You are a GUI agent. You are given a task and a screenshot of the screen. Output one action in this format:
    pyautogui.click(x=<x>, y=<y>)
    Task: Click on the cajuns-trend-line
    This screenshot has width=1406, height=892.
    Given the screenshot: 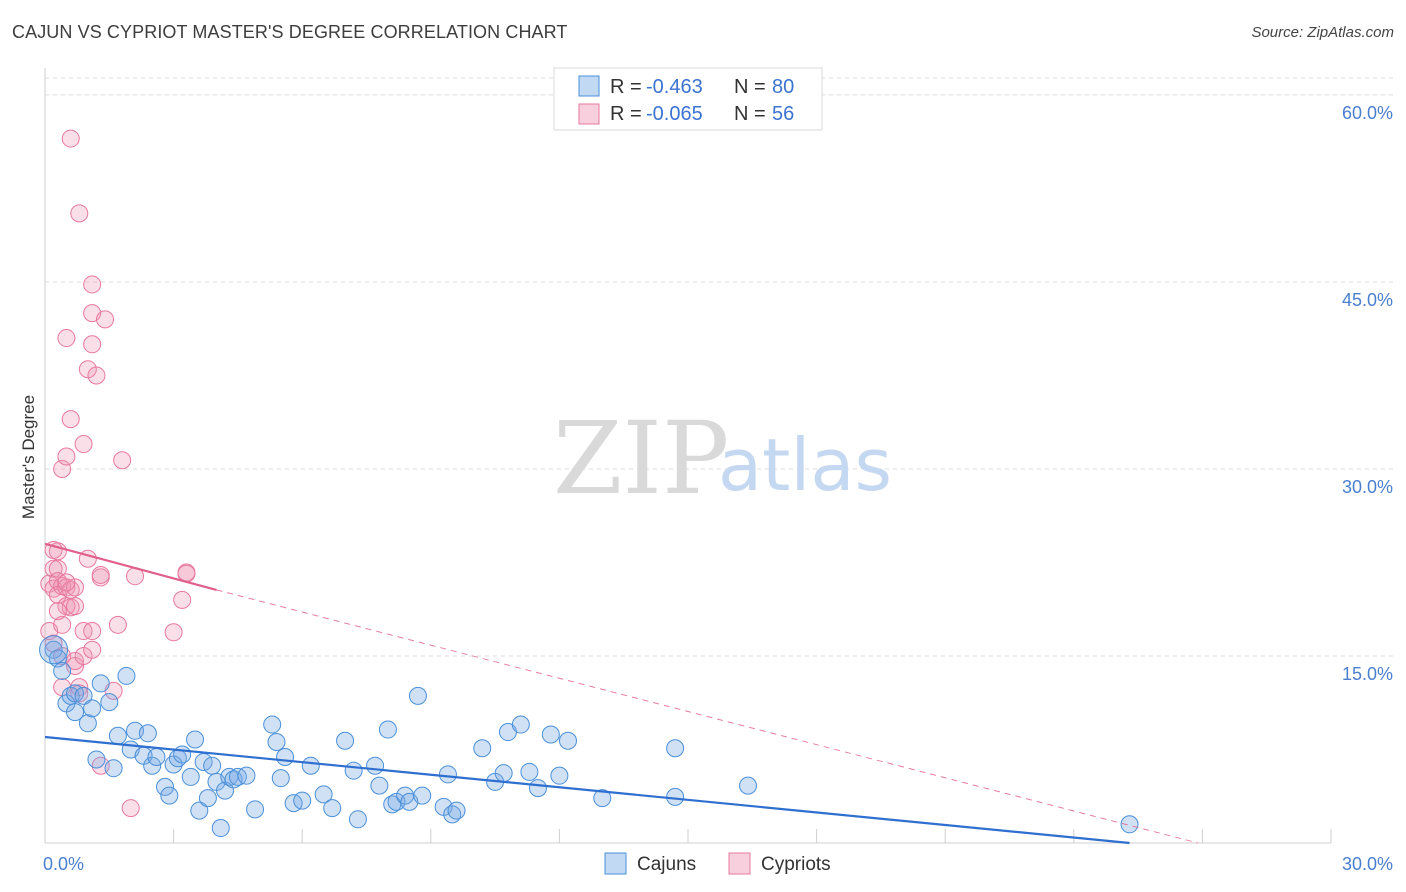 What is the action you would take?
    pyautogui.click(x=587, y=790)
    